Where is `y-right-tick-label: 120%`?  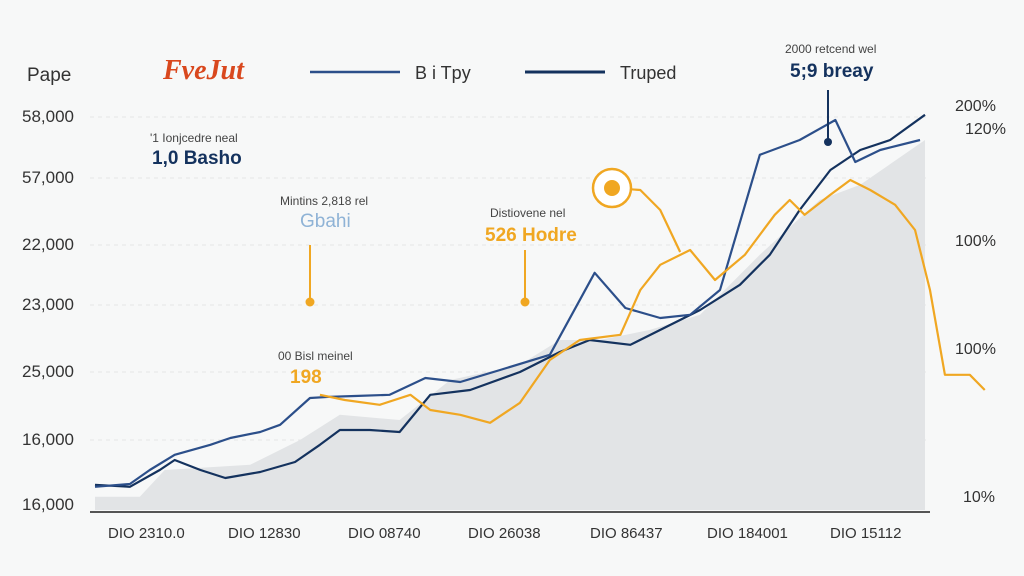
y-right-tick-label: 120% is located at coordinates (985, 129).